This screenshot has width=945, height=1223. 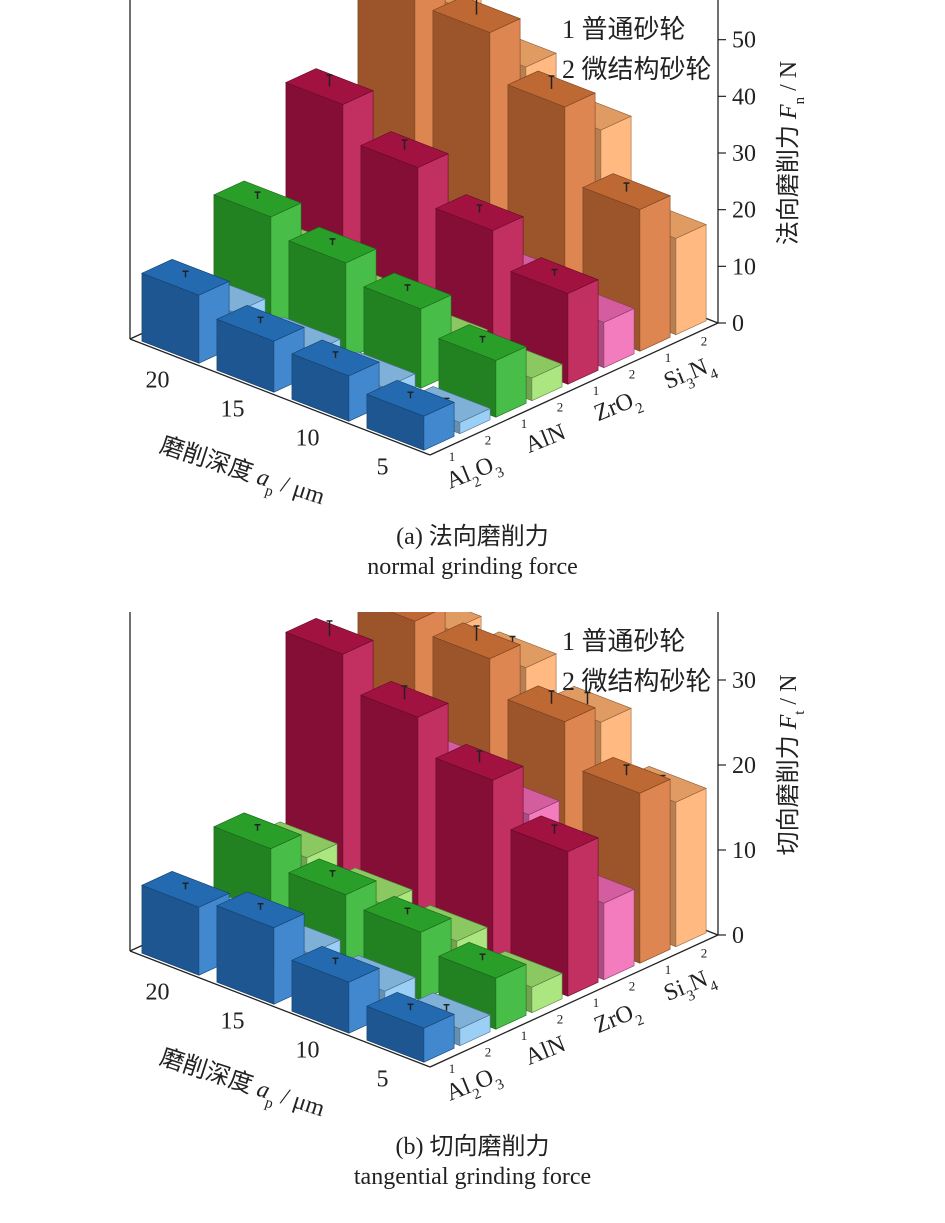 I want to click on material-label-part1: Al, so click(x=458, y=477).